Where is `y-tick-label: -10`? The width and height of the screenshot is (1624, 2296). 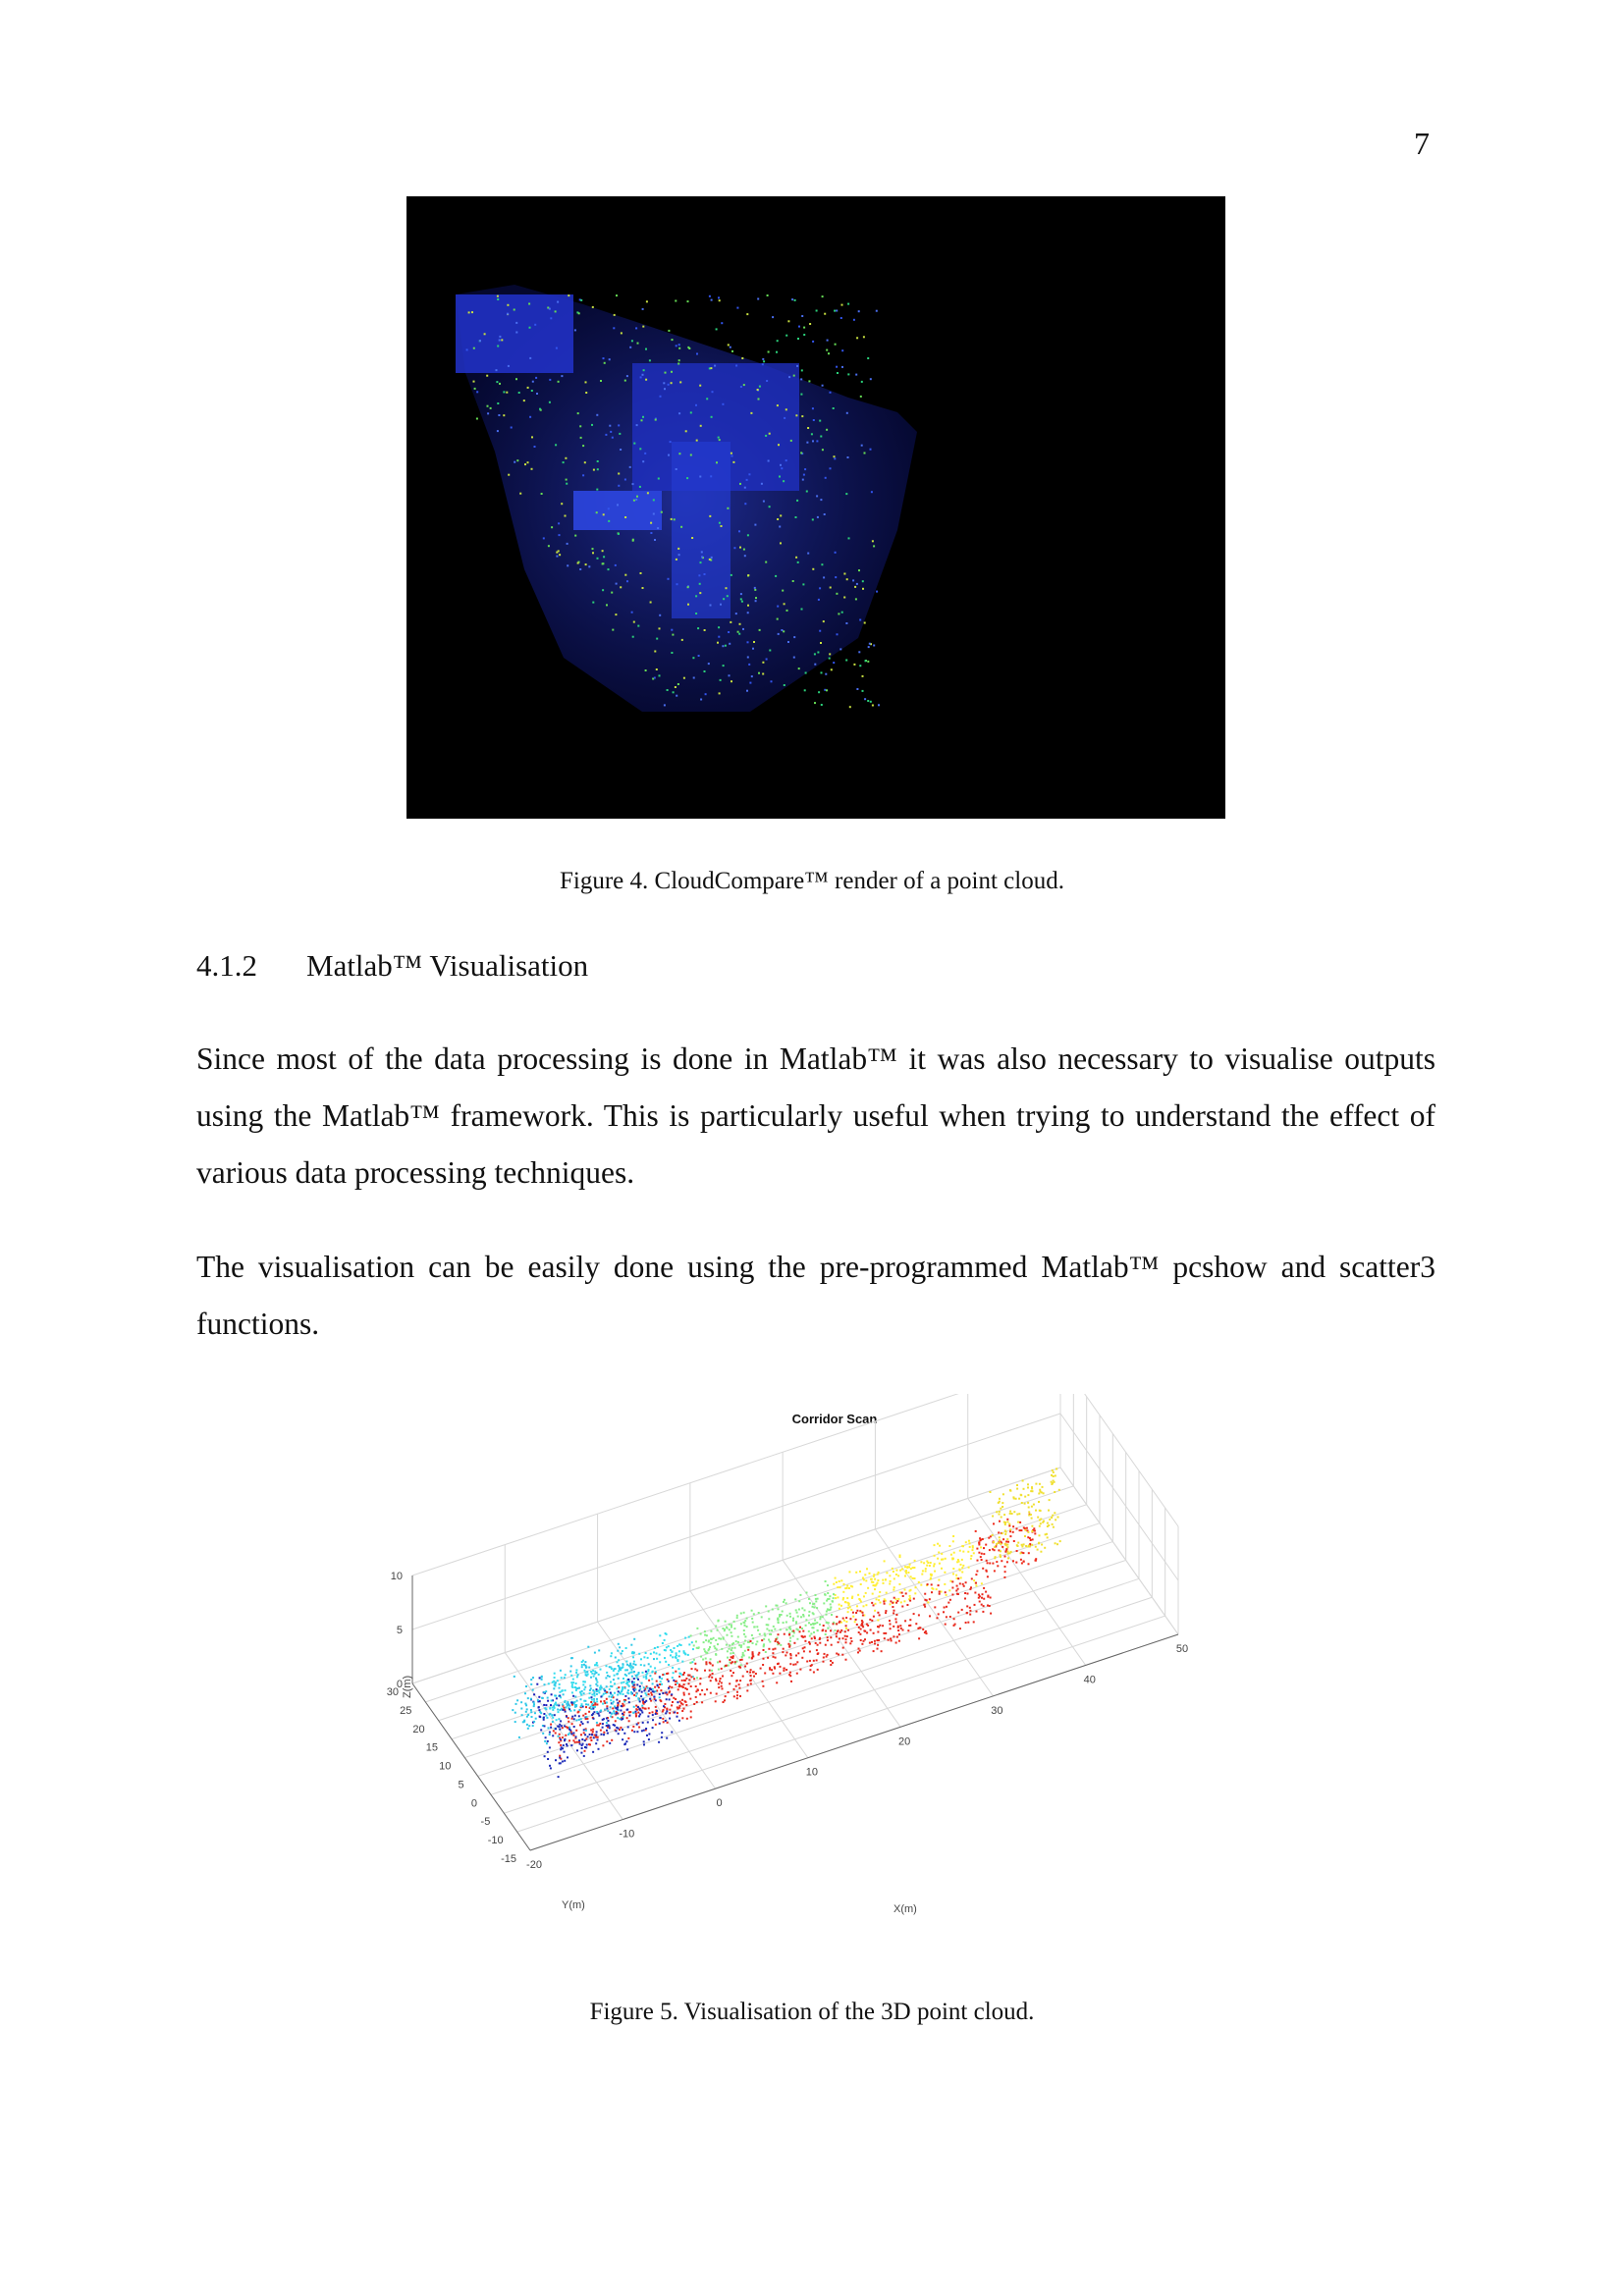 y-tick-label: -10 is located at coordinates (496, 1841).